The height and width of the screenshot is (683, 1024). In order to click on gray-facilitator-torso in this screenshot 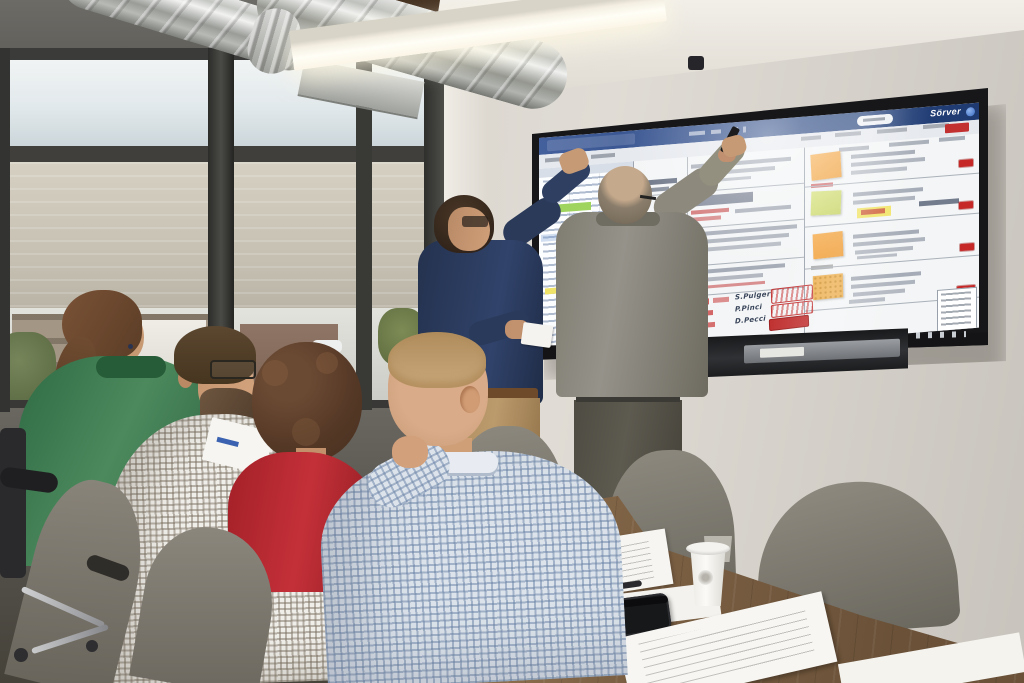, I will do `click(632, 304)`.